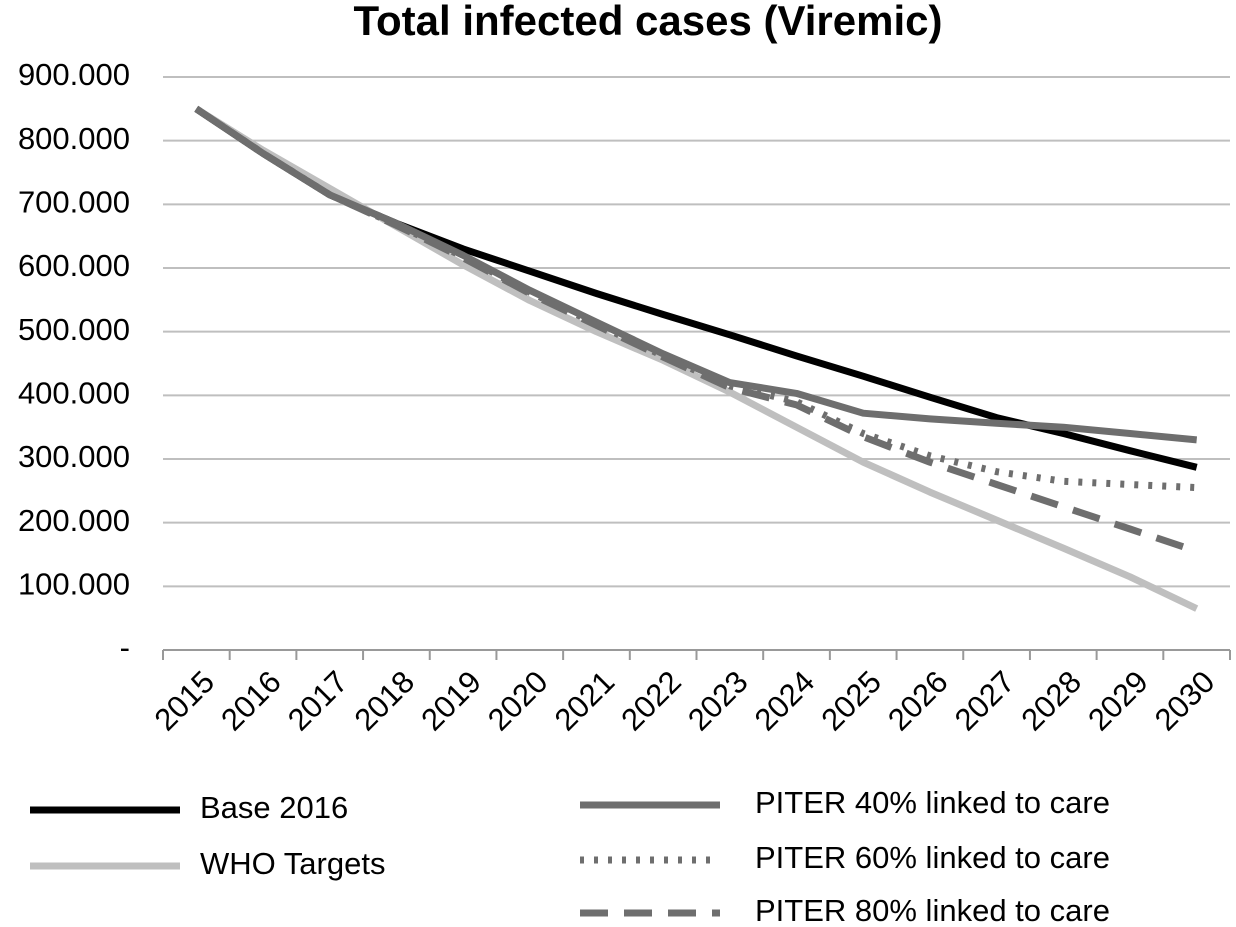 Image resolution: width=1236 pixels, height=927 pixels. Describe the element at coordinates (74, 265) in the screenshot. I see `y-tick-label: 600.000` at that location.